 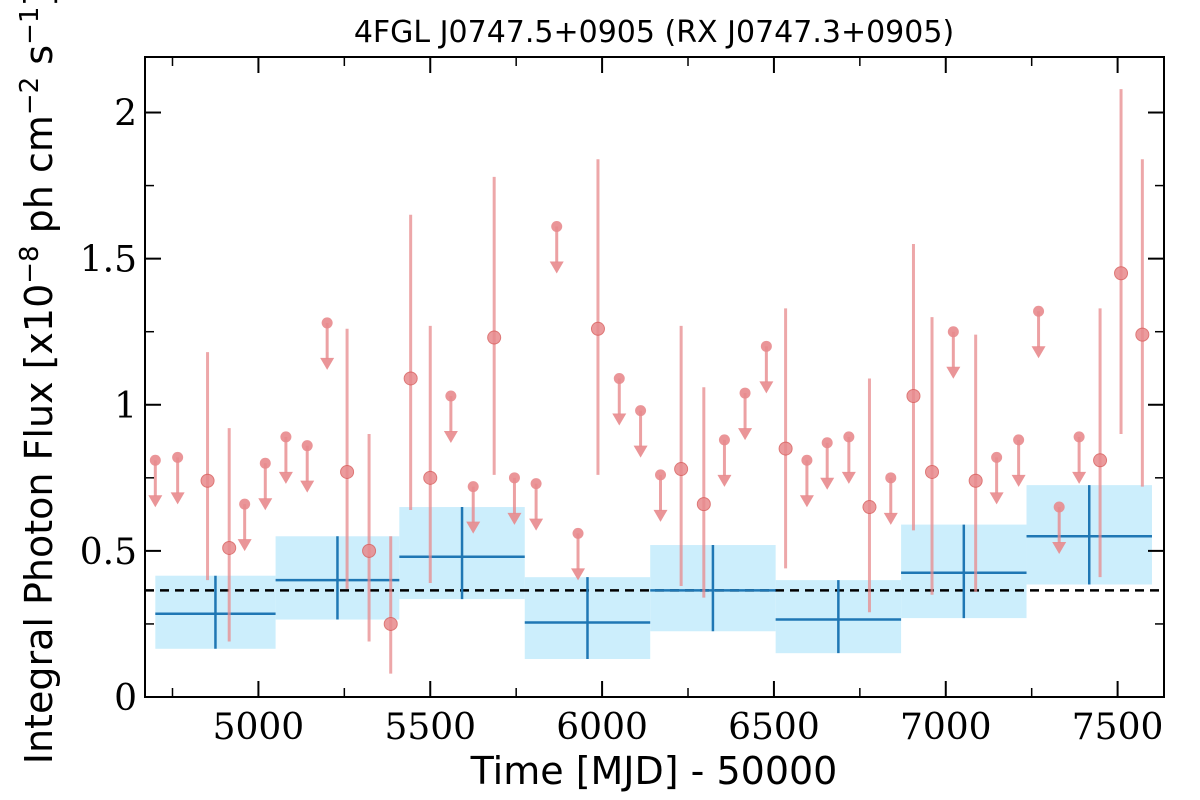 I want to click on x-tick-label: 7500, so click(x=1118, y=727).